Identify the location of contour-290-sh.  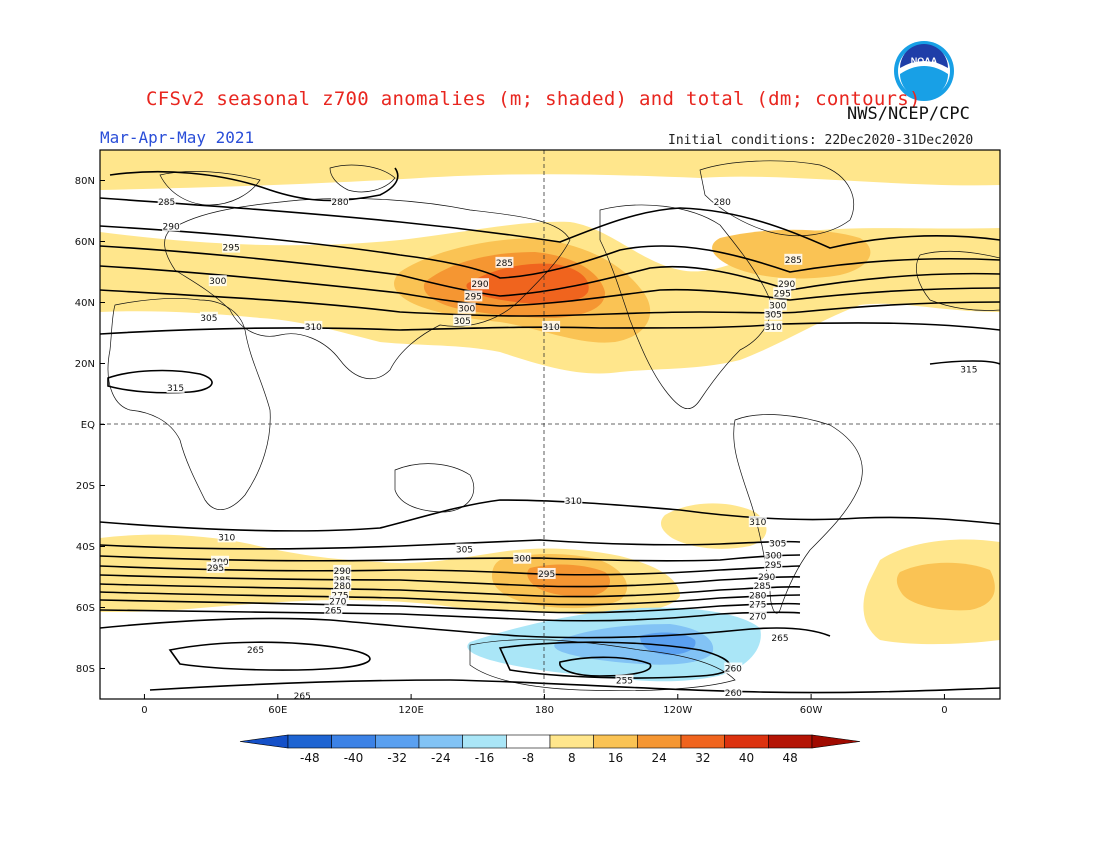
(450, 581).